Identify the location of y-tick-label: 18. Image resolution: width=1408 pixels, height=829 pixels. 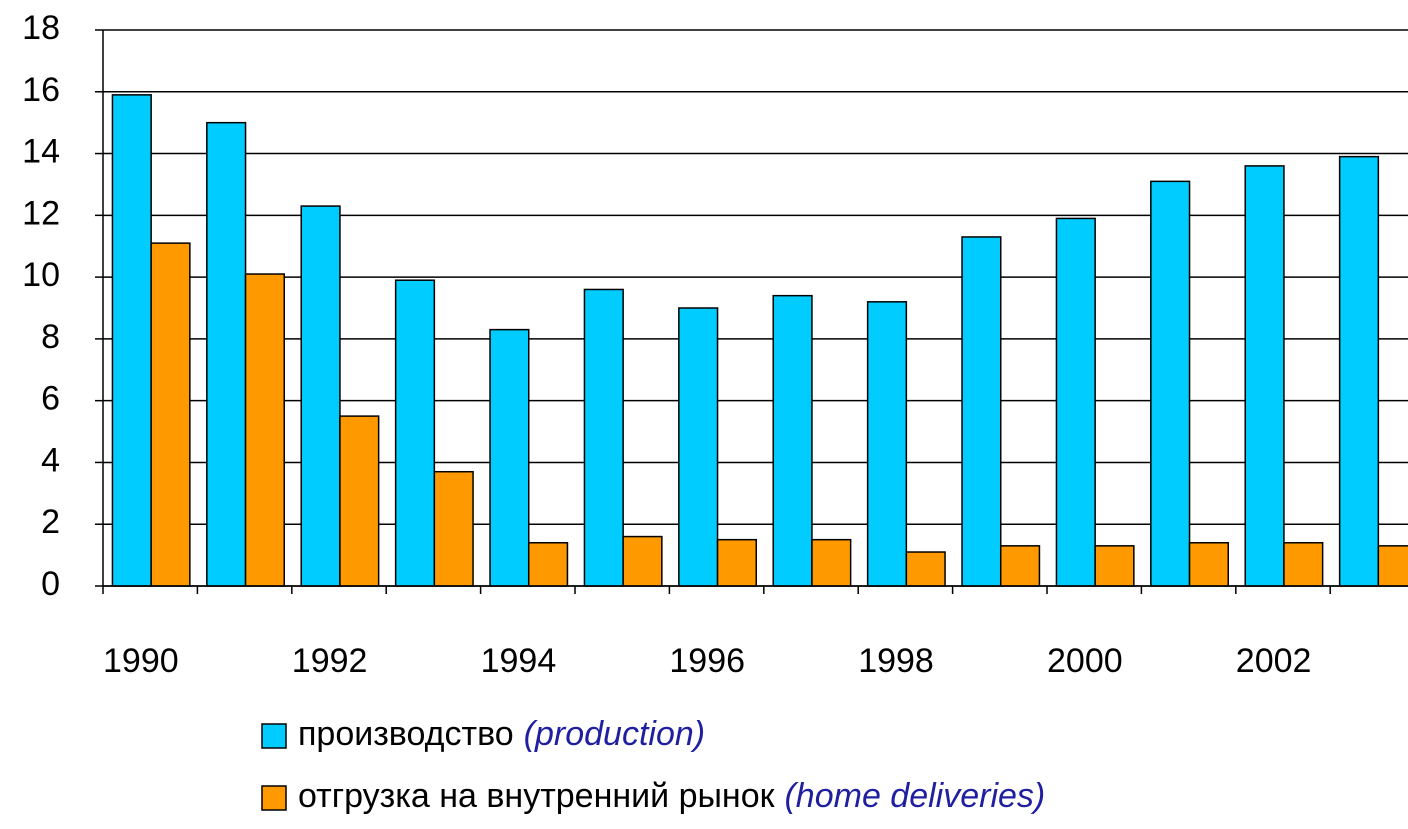
(41, 28).